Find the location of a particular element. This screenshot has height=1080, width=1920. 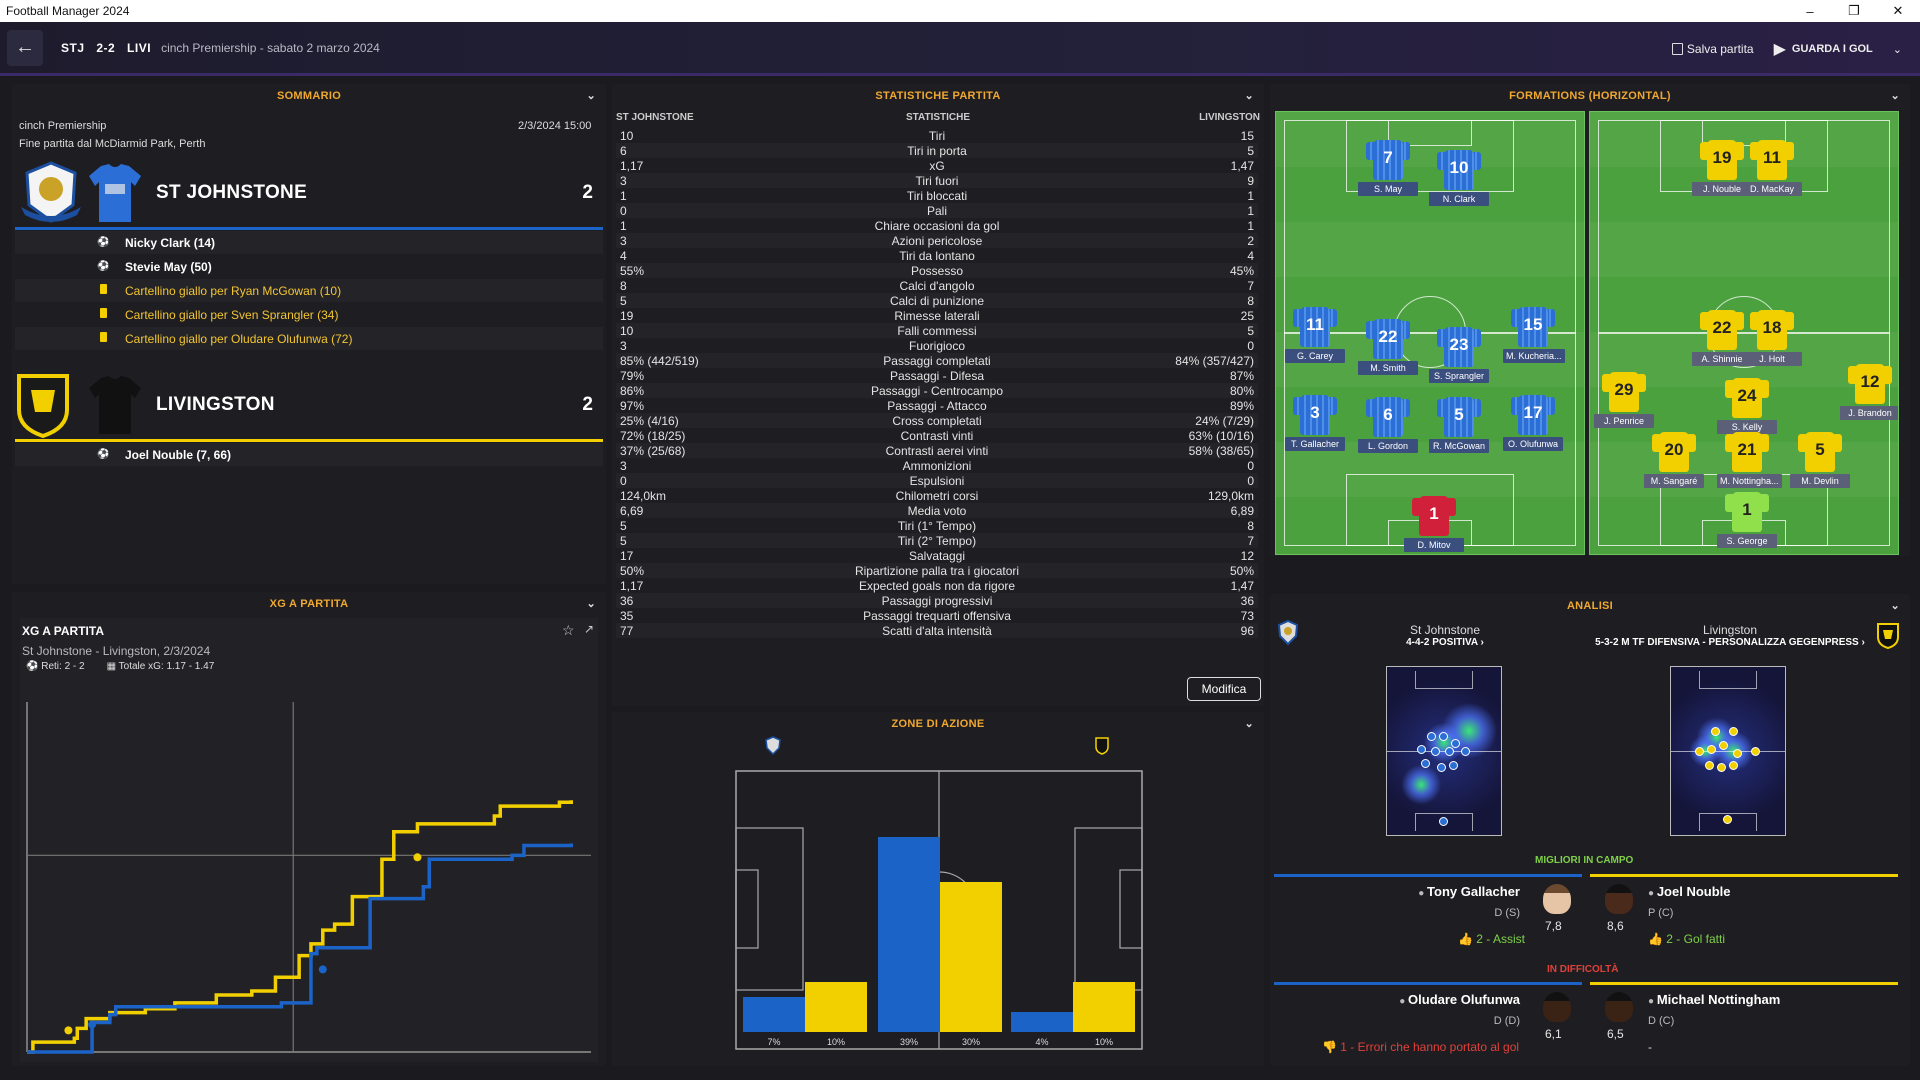

worst-home-player: ● Oludare Olufunwa D (D) is located at coordinates (1440, 1009).